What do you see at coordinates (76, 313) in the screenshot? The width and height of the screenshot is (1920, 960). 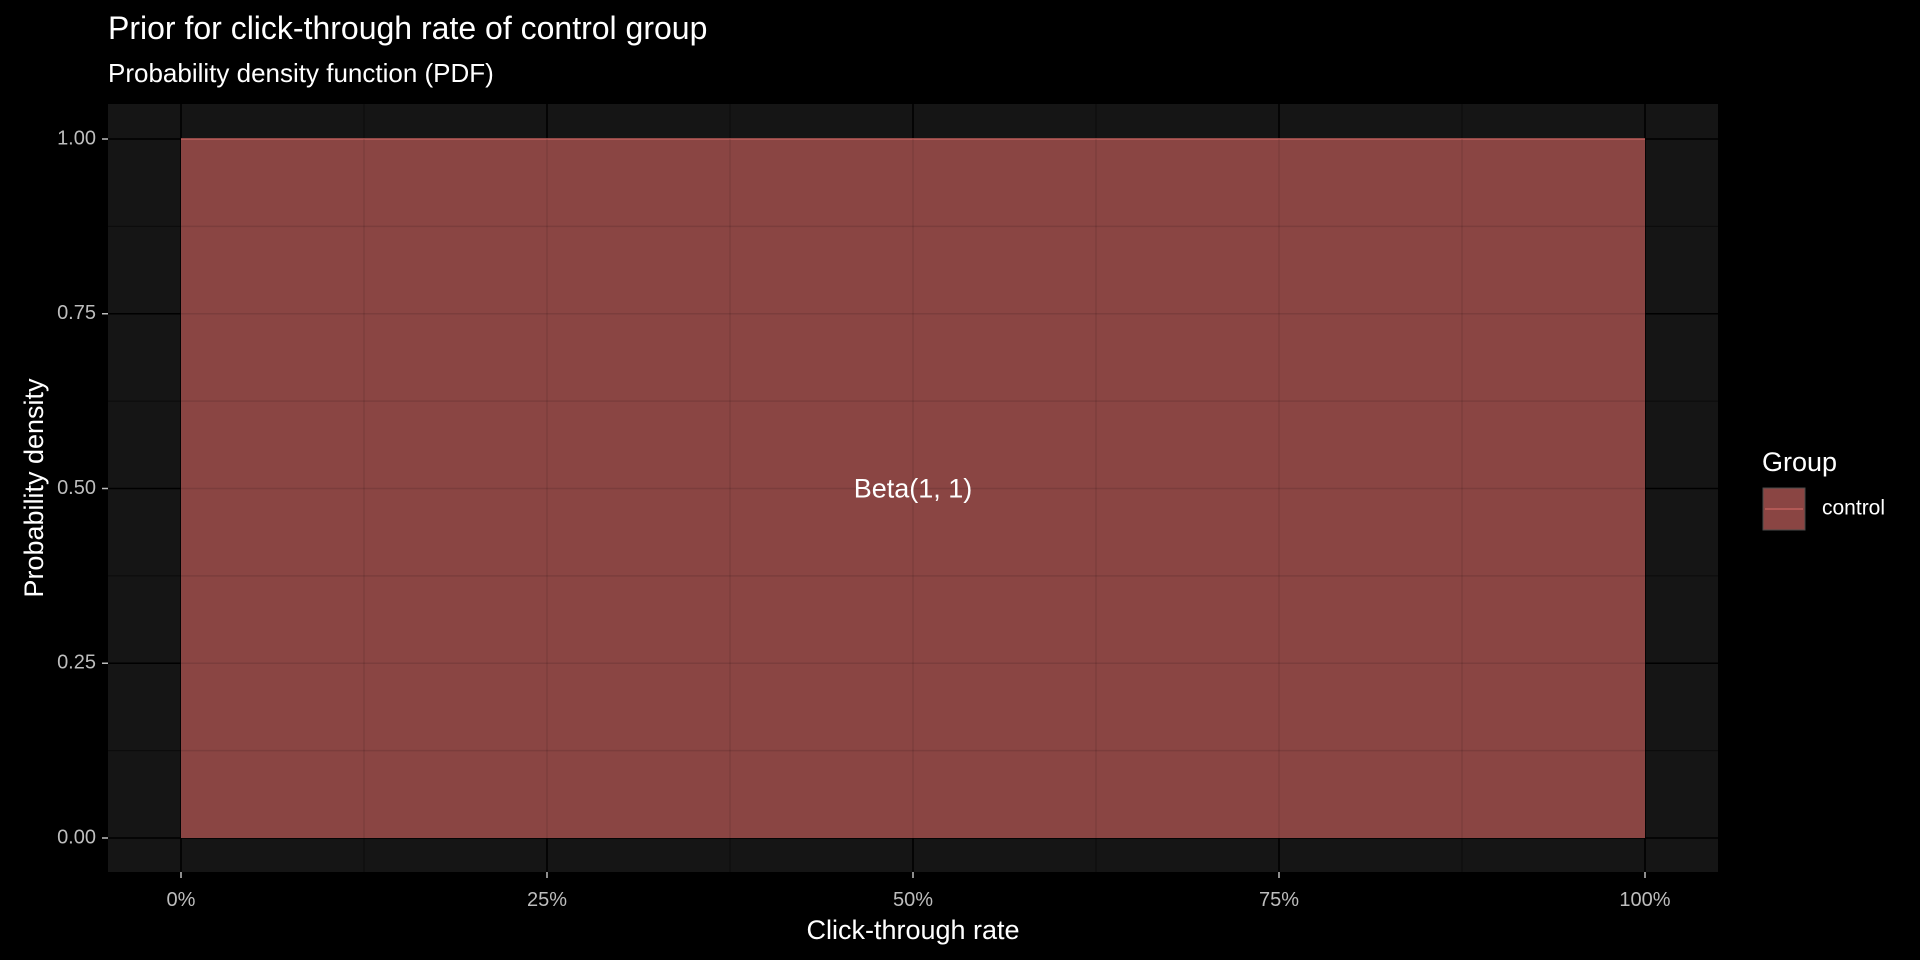 I see `y-tick-label: 0.75` at bounding box center [76, 313].